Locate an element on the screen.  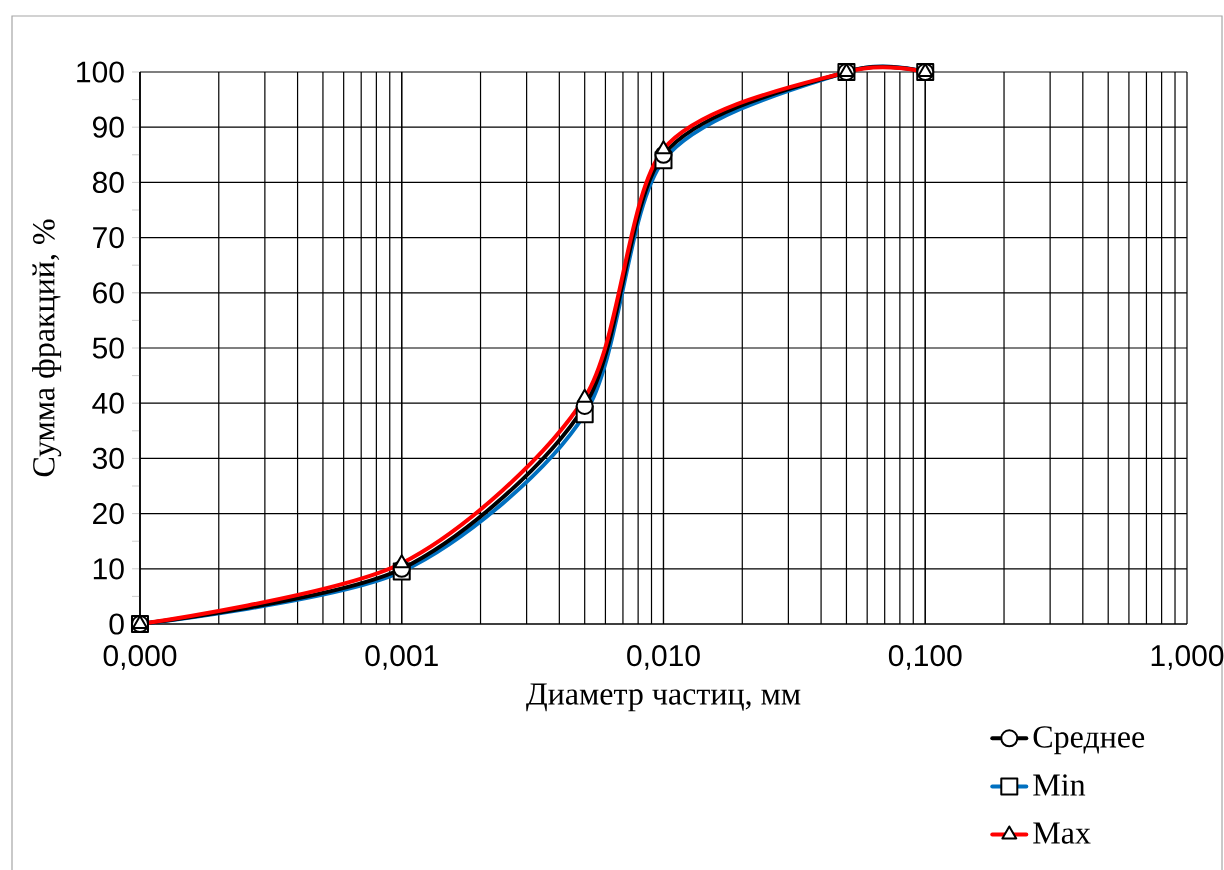
y-tick-label: 40 is located at coordinates (108, 403).